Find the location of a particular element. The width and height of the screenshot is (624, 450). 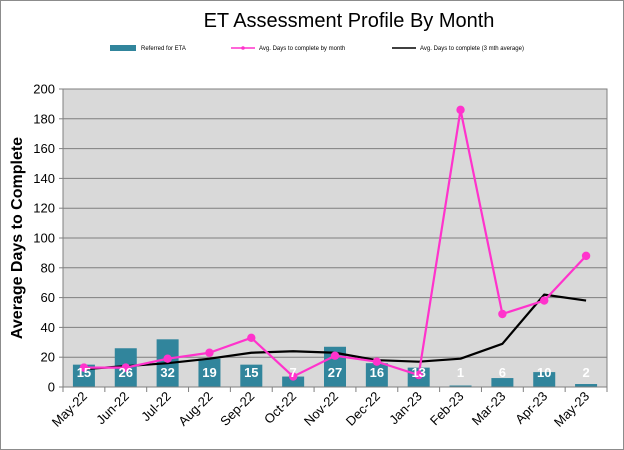

y-tick-label: 20 is located at coordinates (48, 357).